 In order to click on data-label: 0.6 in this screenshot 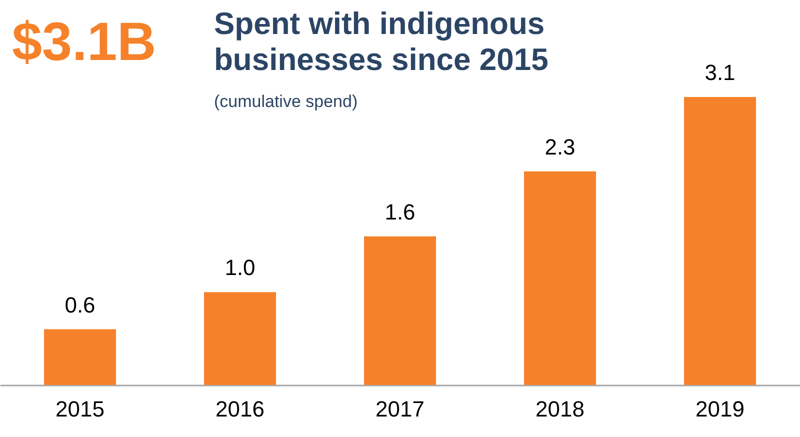, I will do `click(80, 305)`.